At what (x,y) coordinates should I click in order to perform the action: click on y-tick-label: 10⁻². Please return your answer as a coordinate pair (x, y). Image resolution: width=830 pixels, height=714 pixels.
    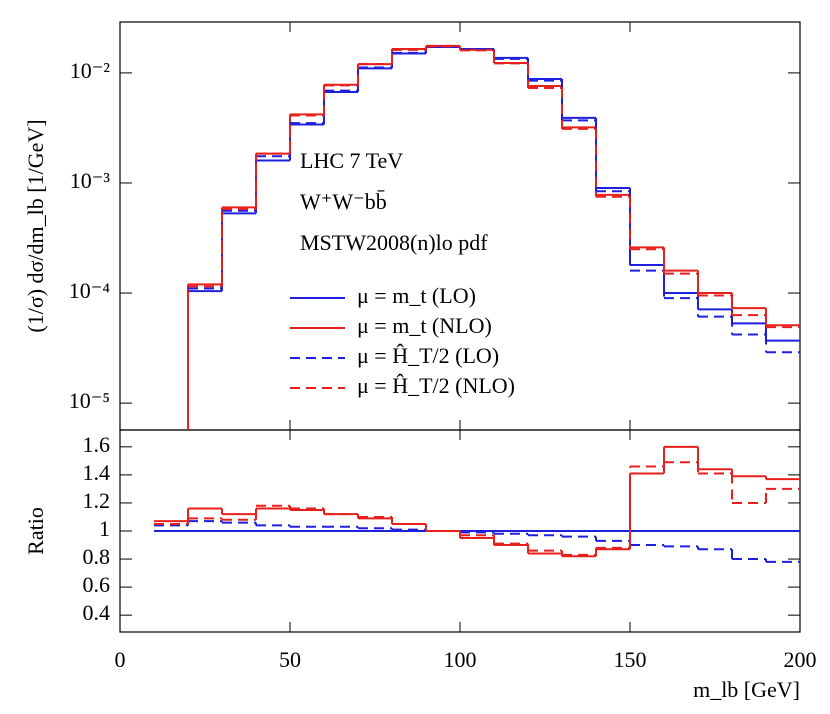
    Looking at the image, I should click on (90, 70).